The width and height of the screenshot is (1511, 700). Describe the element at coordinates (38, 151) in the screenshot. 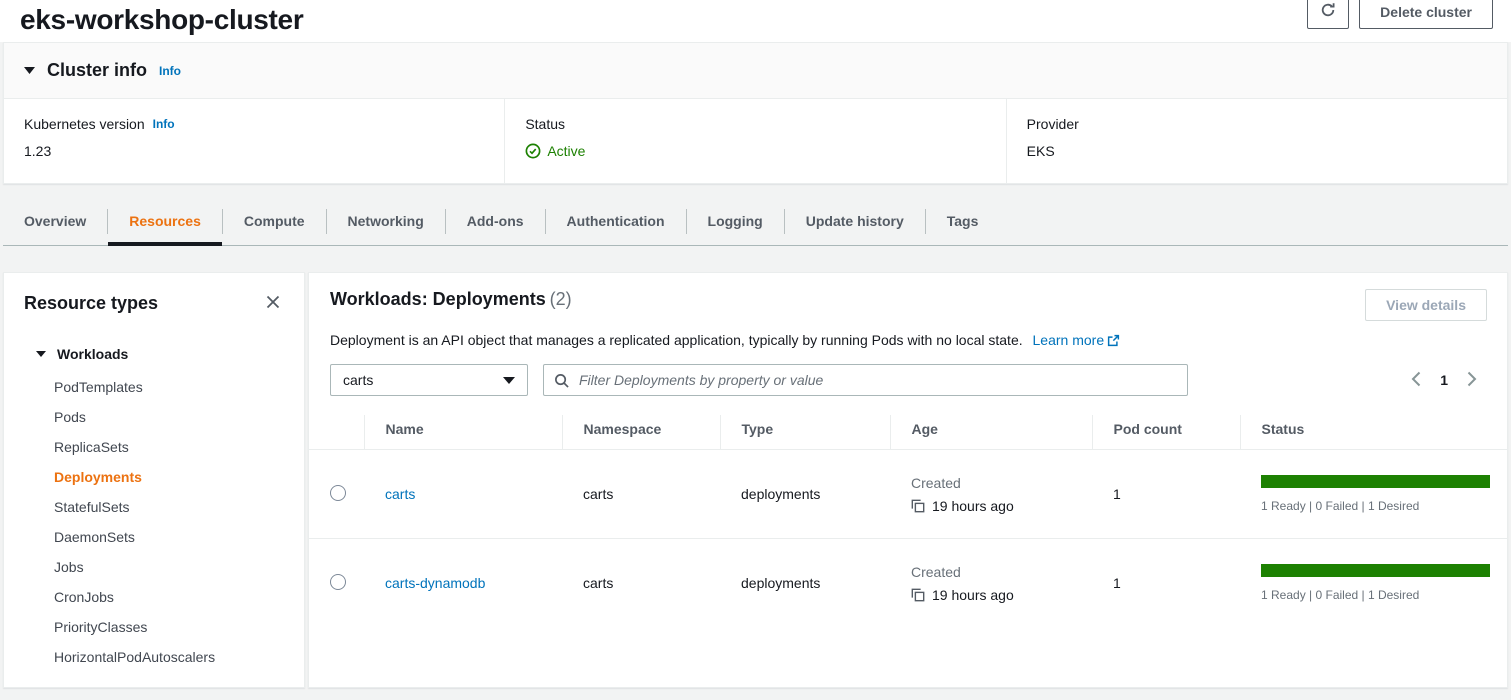

I see `kubernetes-version-value: 1.23` at that location.